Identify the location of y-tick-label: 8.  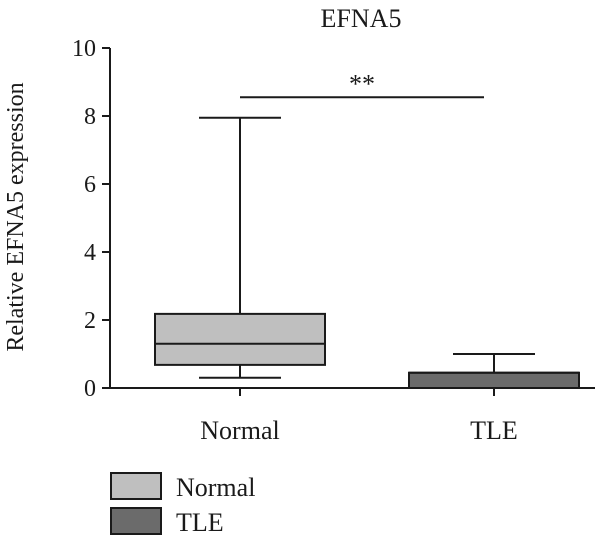
(90, 117).